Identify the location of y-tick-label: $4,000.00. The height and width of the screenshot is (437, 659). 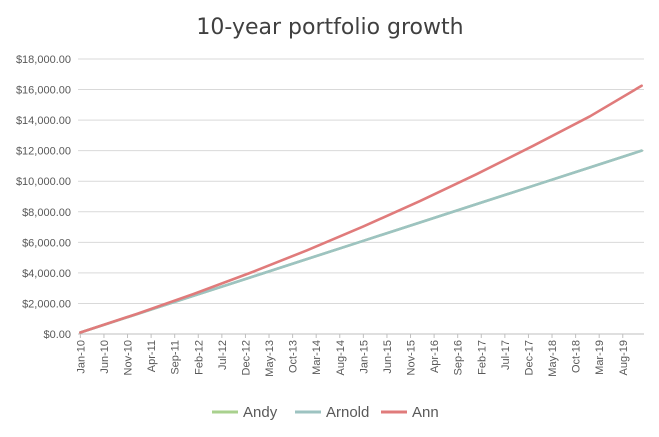
(46, 274).